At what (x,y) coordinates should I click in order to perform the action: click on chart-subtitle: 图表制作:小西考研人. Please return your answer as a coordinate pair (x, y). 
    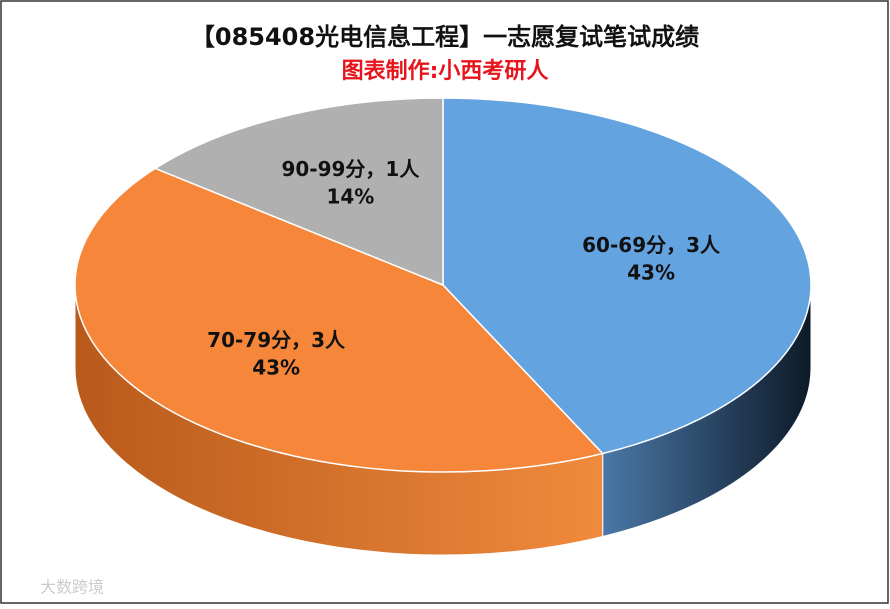
    Looking at the image, I should click on (445, 71).